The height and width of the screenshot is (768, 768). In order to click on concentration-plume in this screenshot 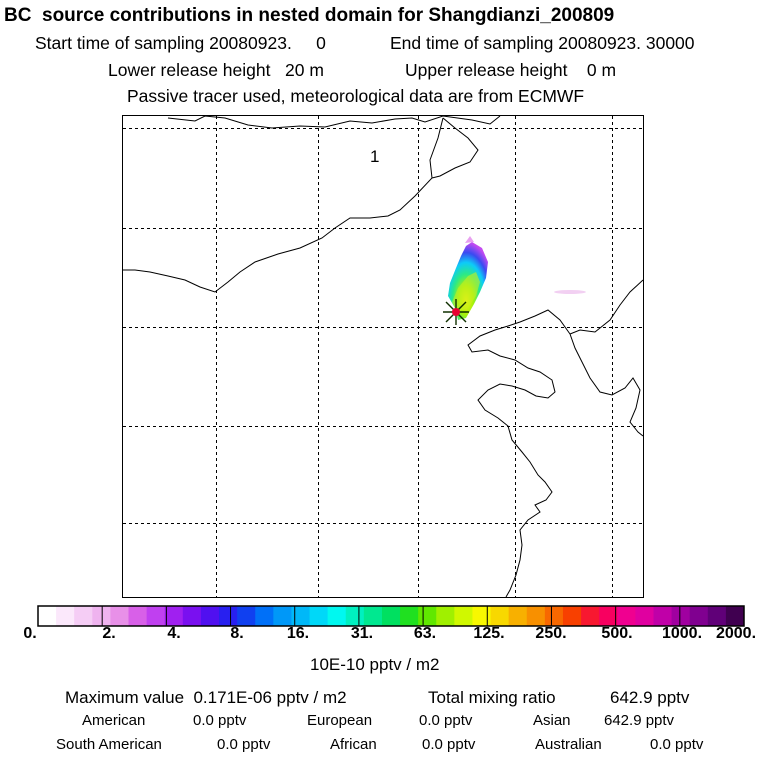, I will do `click(517, 278)`.